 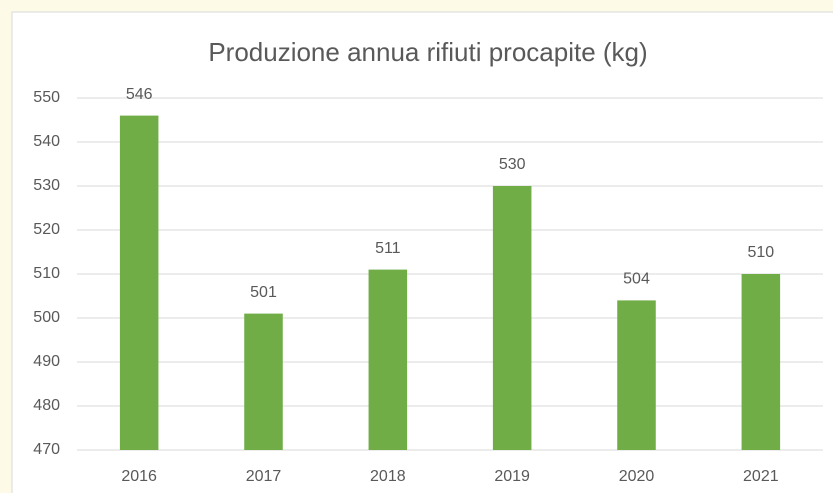 I want to click on data-label: 510, so click(x=760, y=252).